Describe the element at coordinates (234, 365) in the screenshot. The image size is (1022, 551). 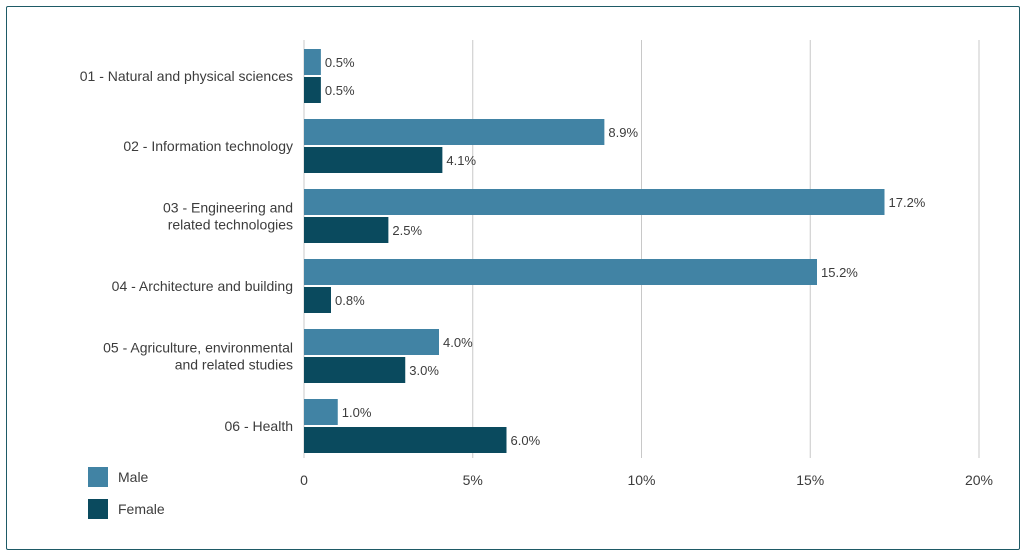
I see `category-label-5-line-2: and related studies` at that location.